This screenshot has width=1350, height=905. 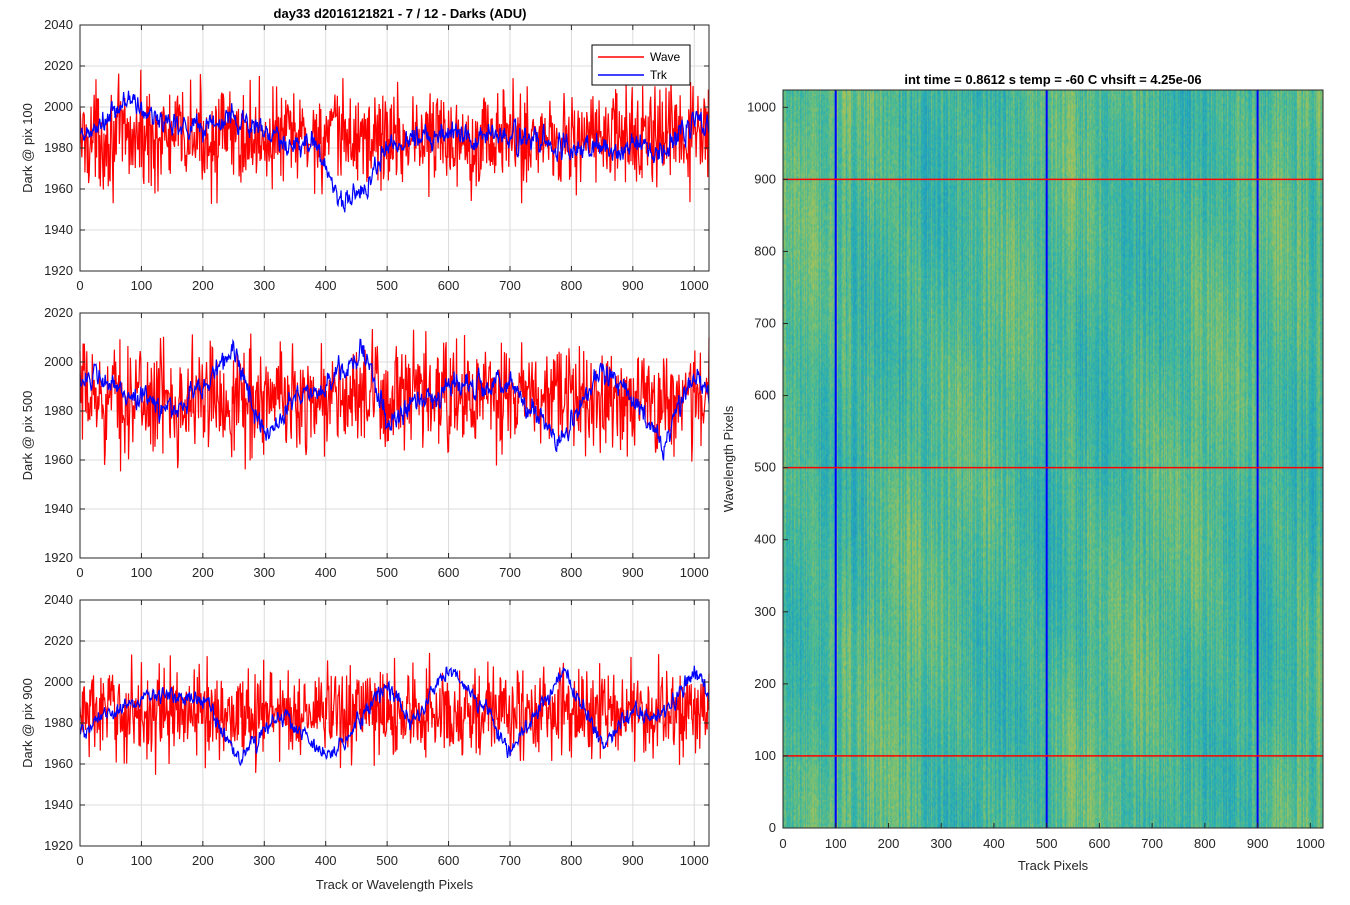 What do you see at coordinates (765, 611) in the screenshot?
I see `y-tick-label: 300` at bounding box center [765, 611].